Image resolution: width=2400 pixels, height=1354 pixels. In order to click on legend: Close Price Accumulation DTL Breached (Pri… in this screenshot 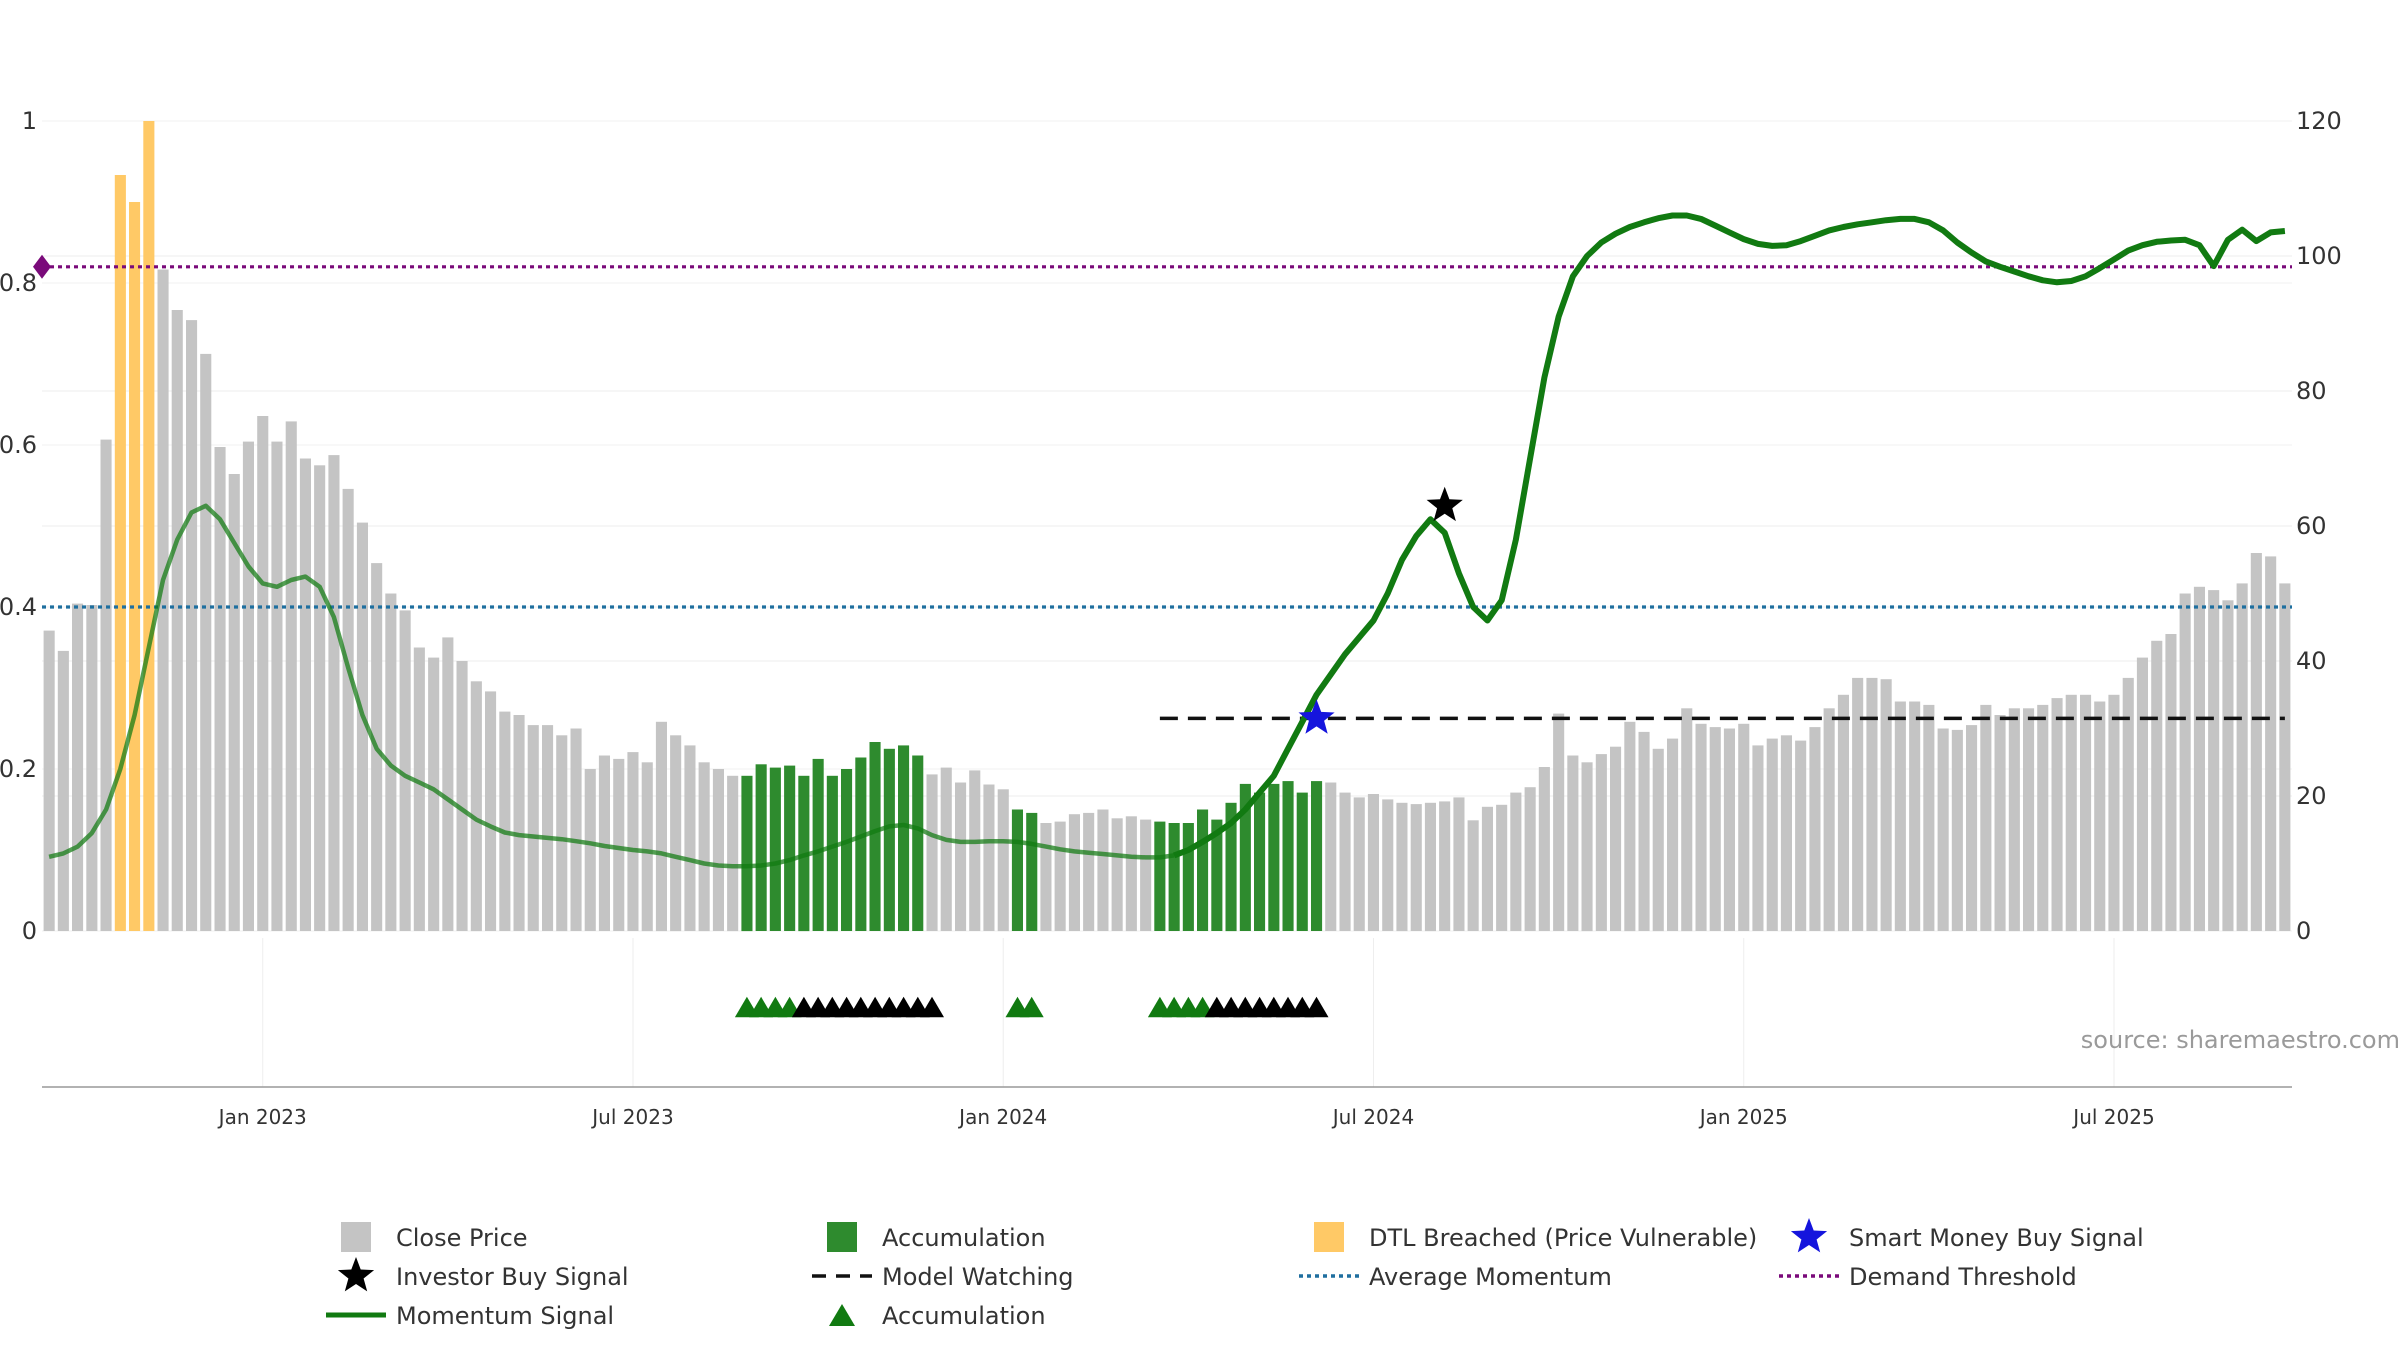, I will do `click(1235, 1274)`.